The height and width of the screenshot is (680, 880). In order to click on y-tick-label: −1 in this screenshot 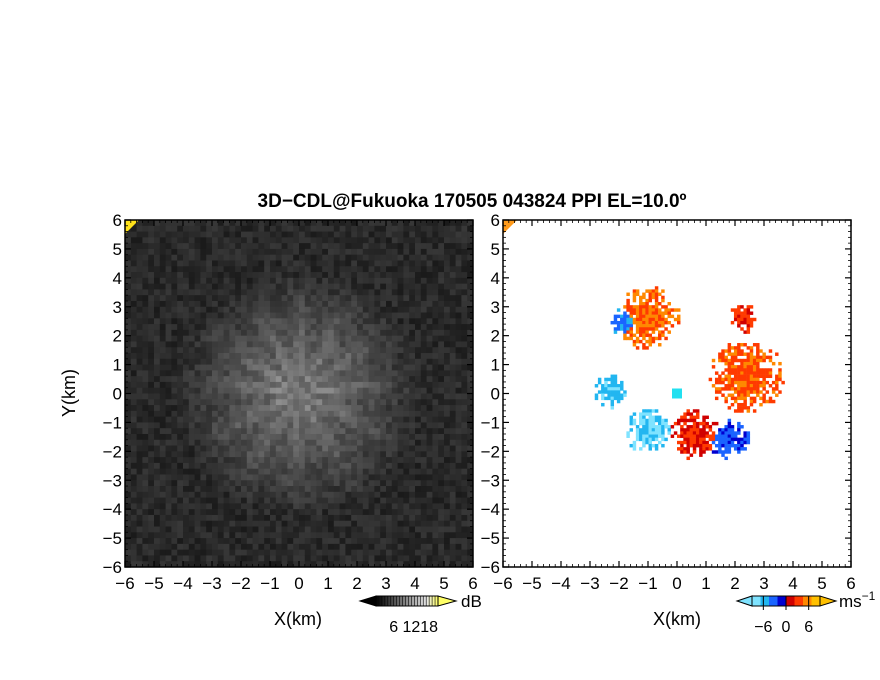, I will do `click(490, 422)`.